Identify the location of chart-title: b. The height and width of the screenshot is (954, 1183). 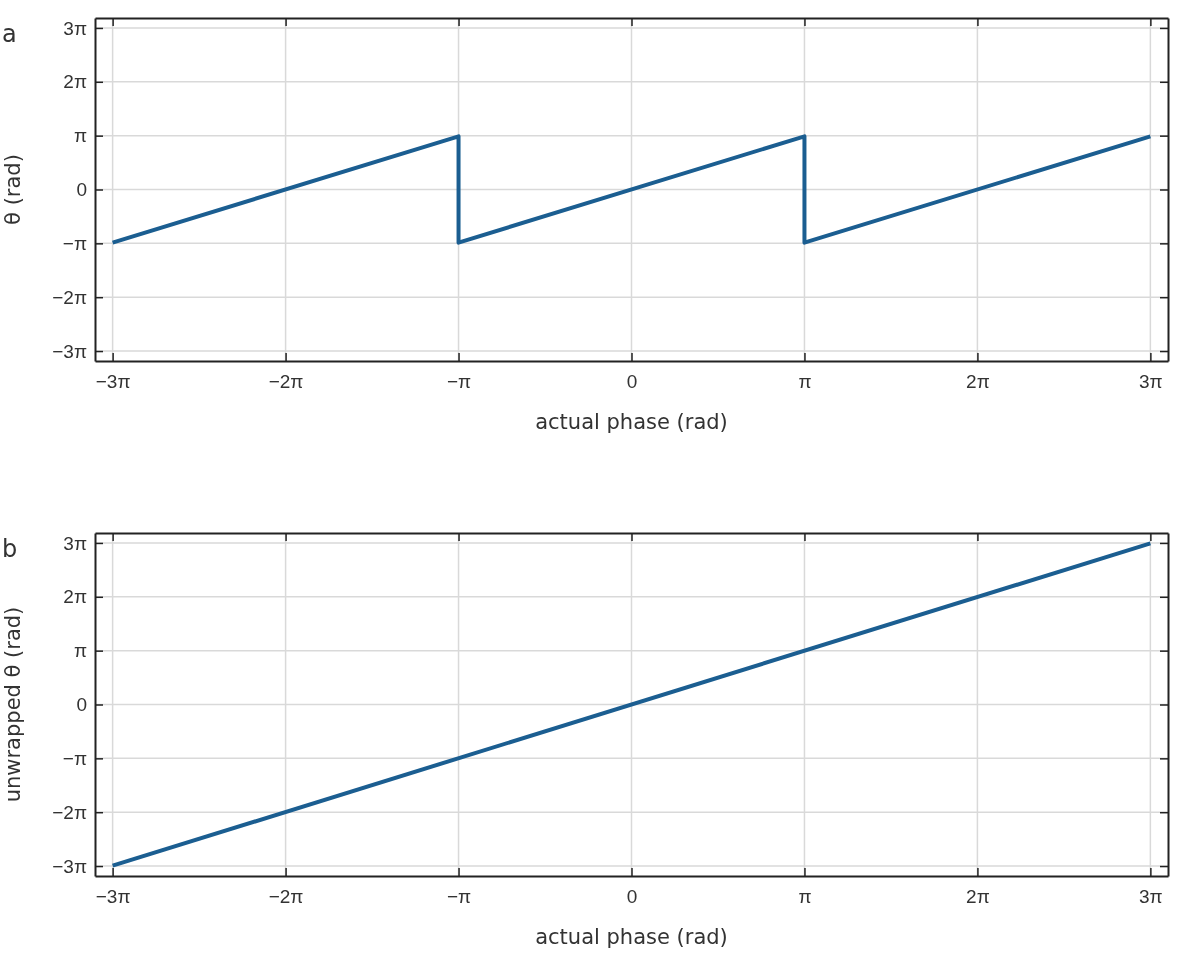
(10, 549).